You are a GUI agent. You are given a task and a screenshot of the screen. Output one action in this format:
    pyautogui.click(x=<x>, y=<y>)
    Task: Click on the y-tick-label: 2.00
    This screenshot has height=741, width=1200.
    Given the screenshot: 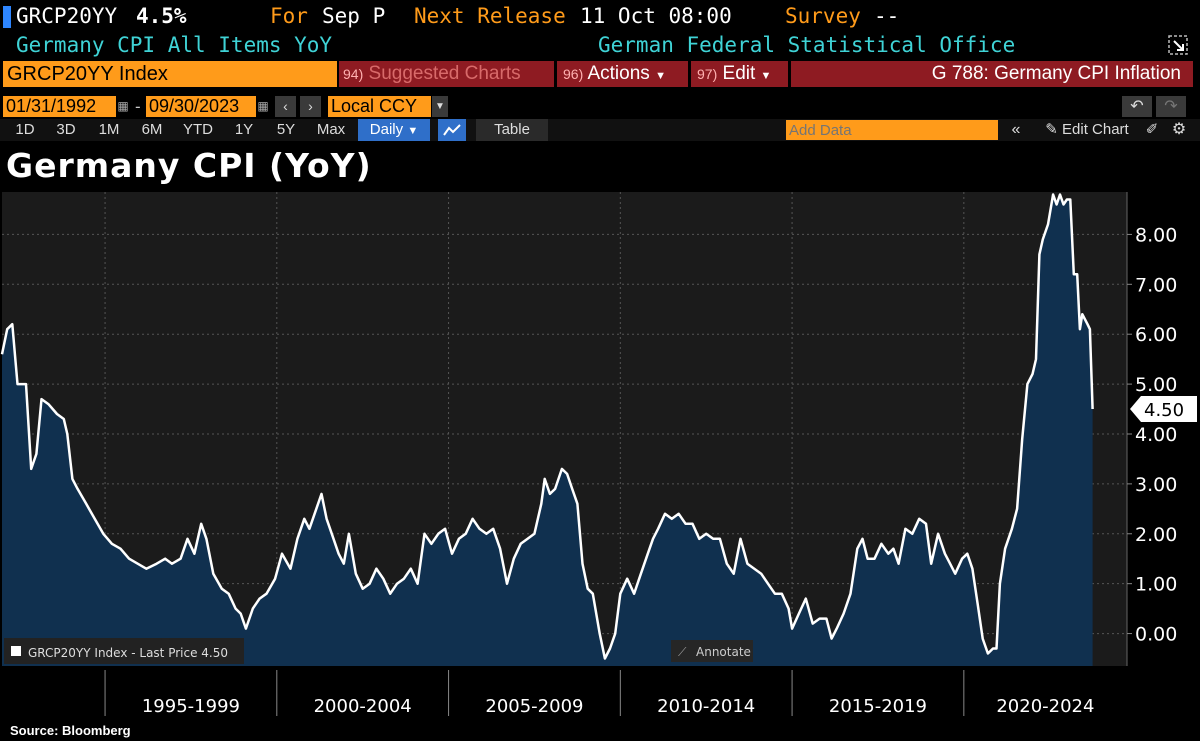 What is the action you would take?
    pyautogui.click(x=1156, y=535)
    